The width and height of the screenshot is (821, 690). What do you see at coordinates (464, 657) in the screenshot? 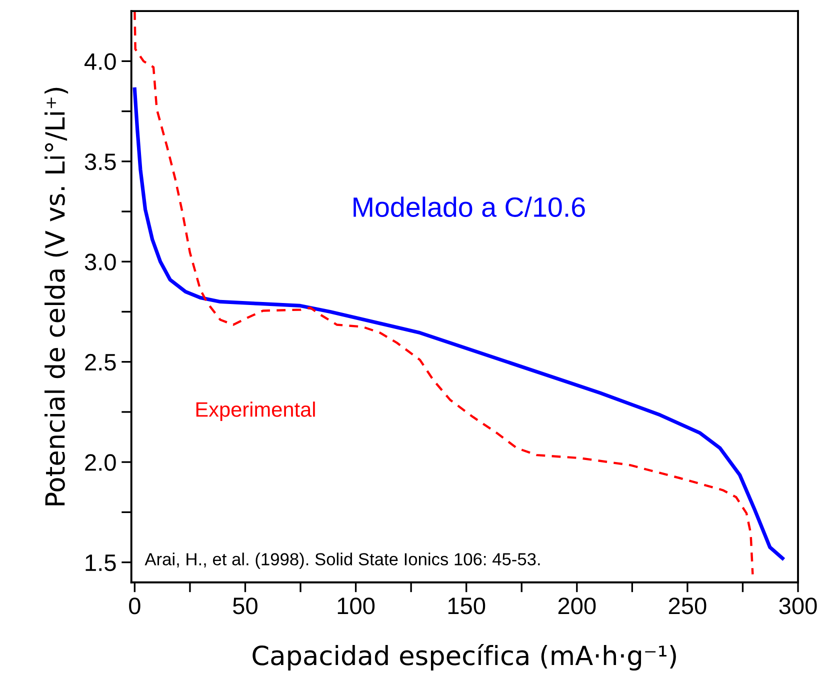
I see `x-axis-title: Capacidad específica (mA·h·g⁻¹)` at bounding box center [464, 657].